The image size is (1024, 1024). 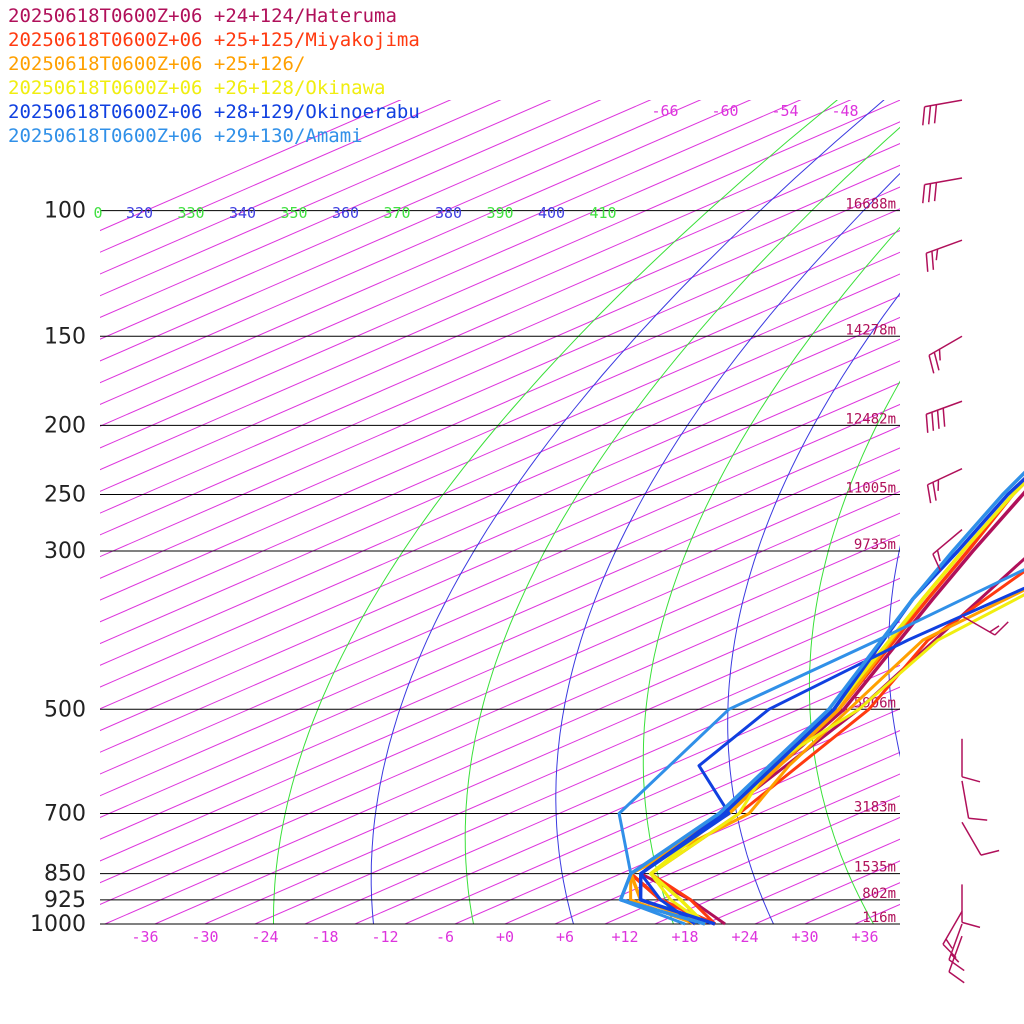 What do you see at coordinates (844, 111) in the screenshot?
I see `isotherm-label: -48` at bounding box center [844, 111].